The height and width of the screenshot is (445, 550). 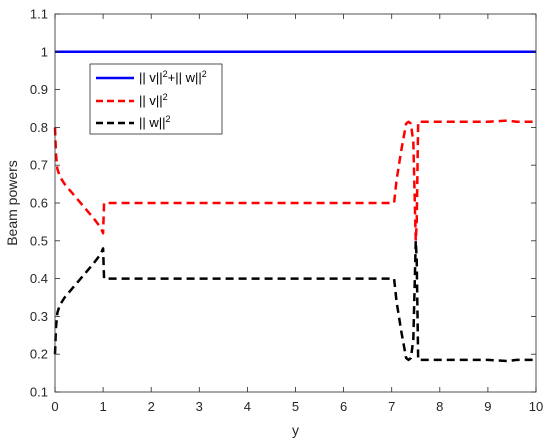 What do you see at coordinates (39, 127) in the screenshot?
I see `y-tick-label: 0.8` at bounding box center [39, 127].